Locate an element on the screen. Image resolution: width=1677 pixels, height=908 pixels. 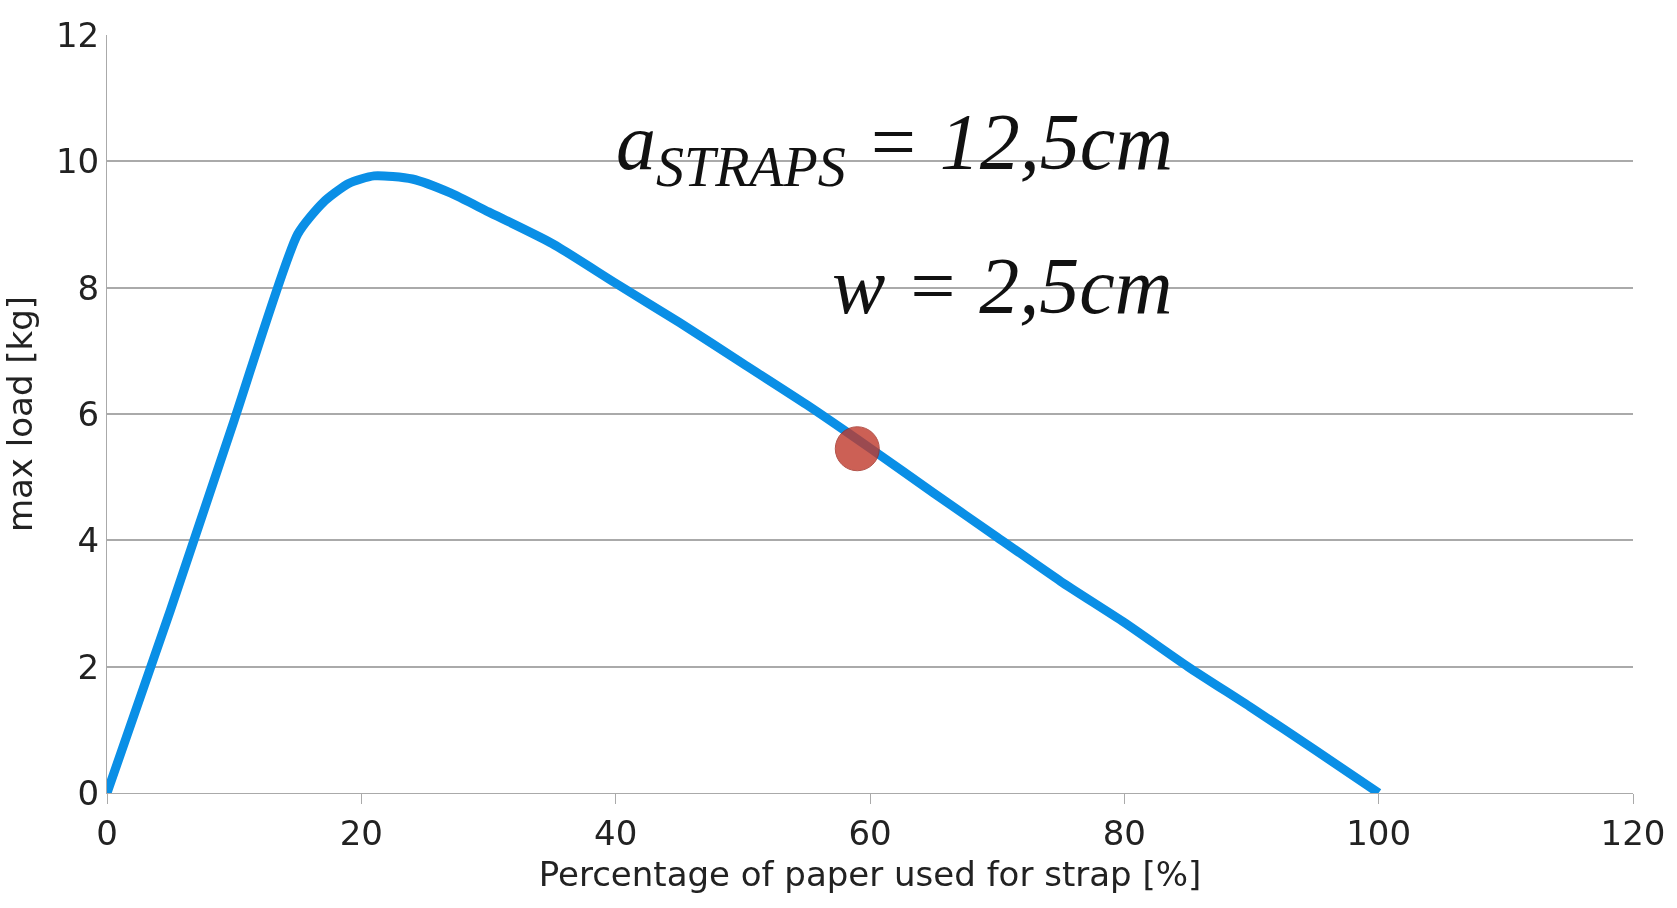
x-tick-label: 40 is located at coordinates (616, 832).